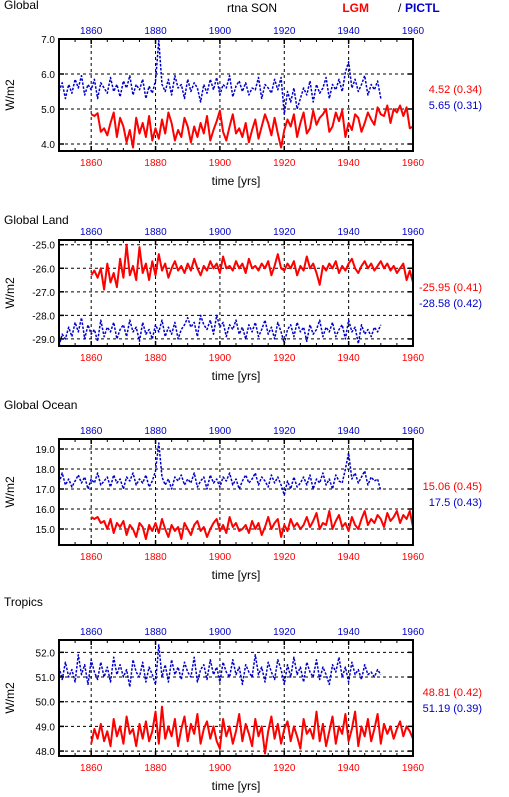  What do you see at coordinates (48, 145) in the screenshot?
I see `y-tick-label: 4.0` at bounding box center [48, 145].